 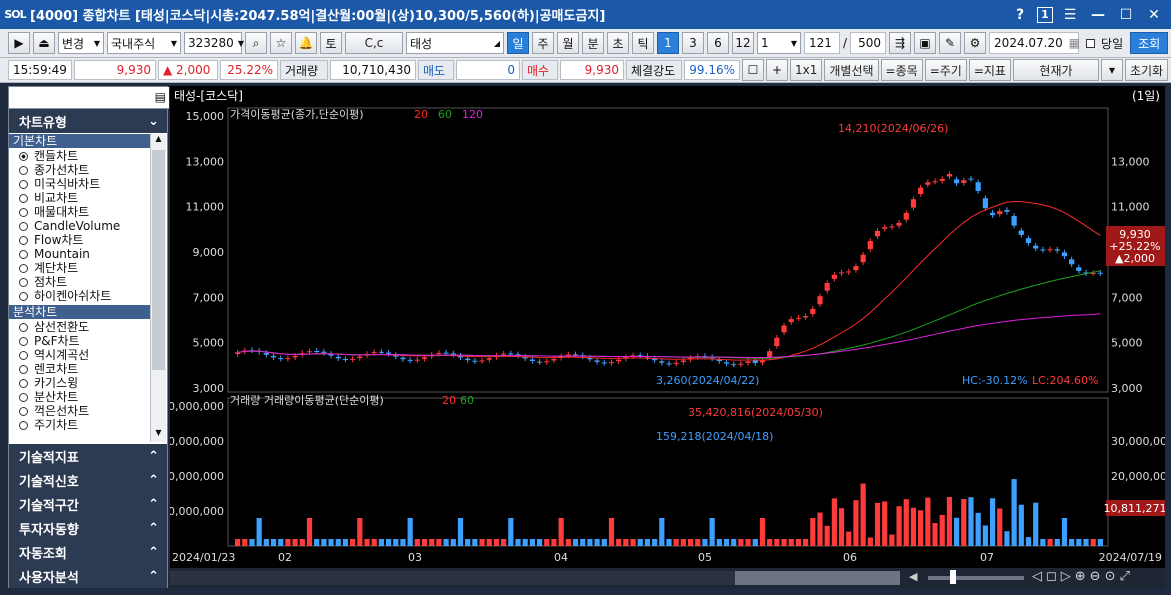 I want to click on num-1: 1, so click(x=668, y=43).